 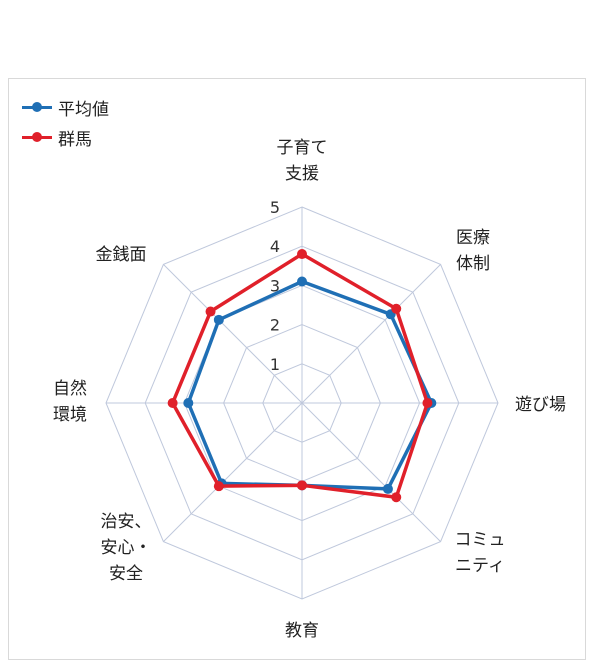 I want to click on tick-label-1: 1, so click(x=275, y=364).